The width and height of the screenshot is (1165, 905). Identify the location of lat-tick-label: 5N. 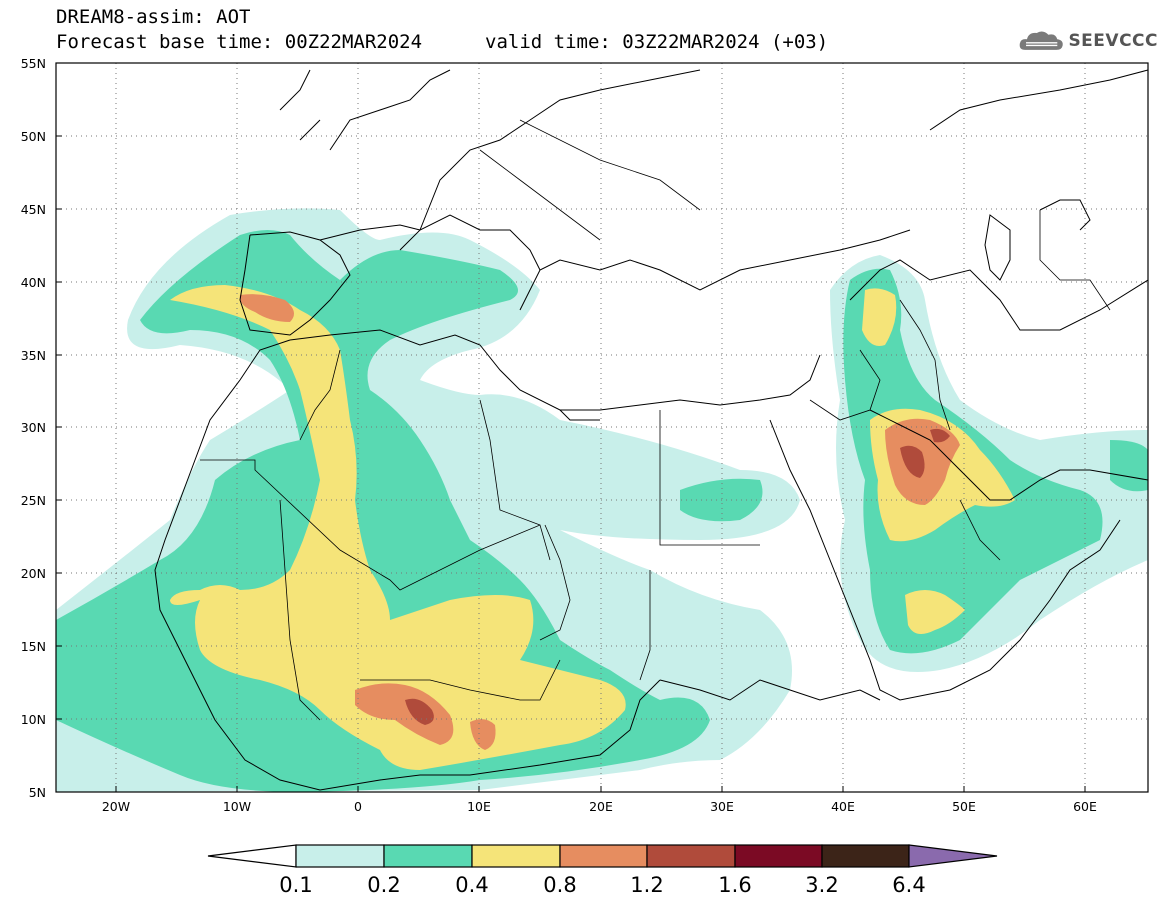
(37, 792).